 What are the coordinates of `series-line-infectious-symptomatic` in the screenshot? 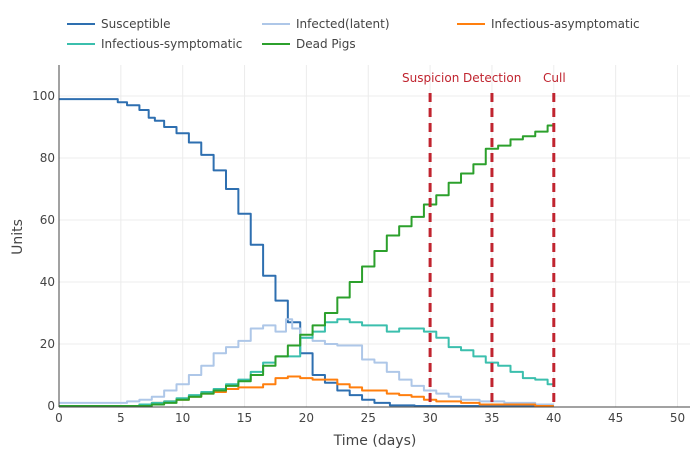 It's located at (306, 362).